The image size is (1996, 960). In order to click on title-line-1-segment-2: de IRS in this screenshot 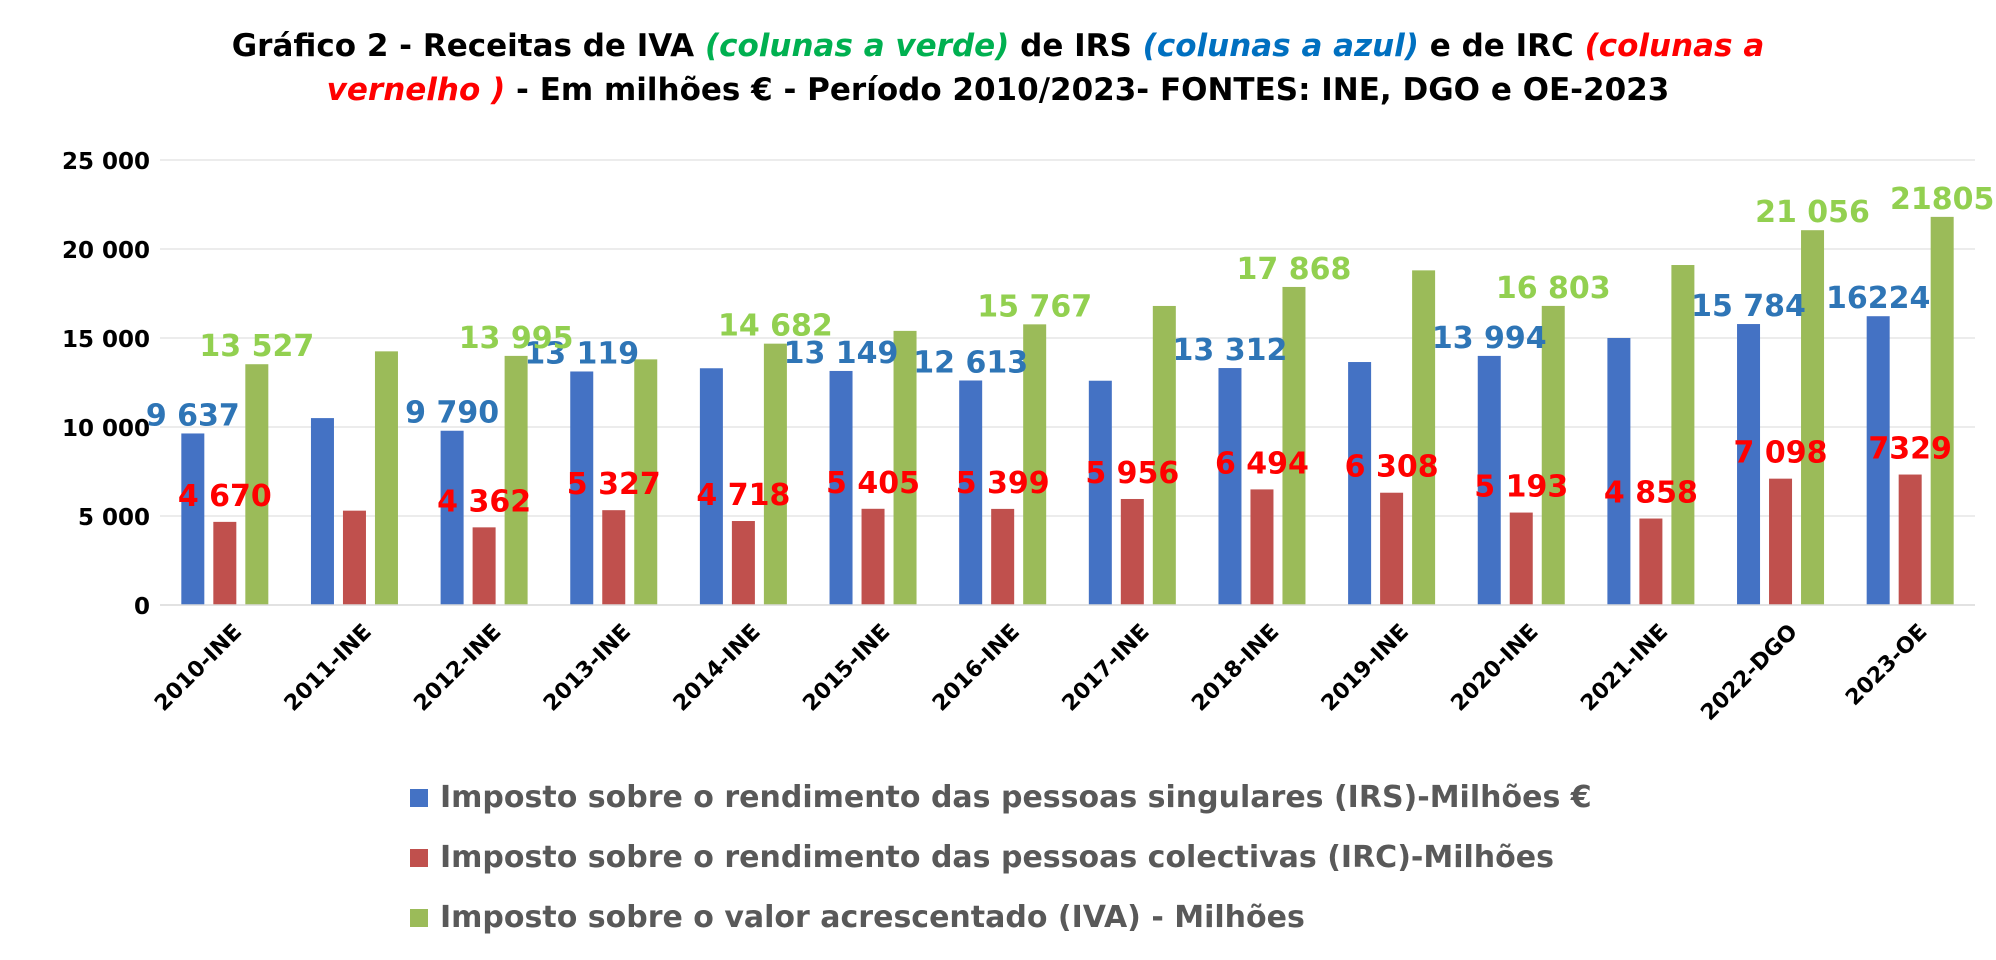, I will do `click(1076, 46)`.